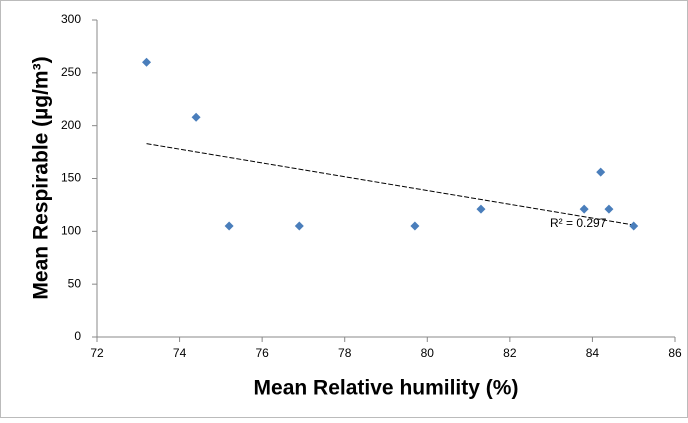 Image resolution: width=688 pixels, height=423 pixels. What do you see at coordinates (675, 353) in the screenshot?
I see `x-tick-label: 86` at bounding box center [675, 353].